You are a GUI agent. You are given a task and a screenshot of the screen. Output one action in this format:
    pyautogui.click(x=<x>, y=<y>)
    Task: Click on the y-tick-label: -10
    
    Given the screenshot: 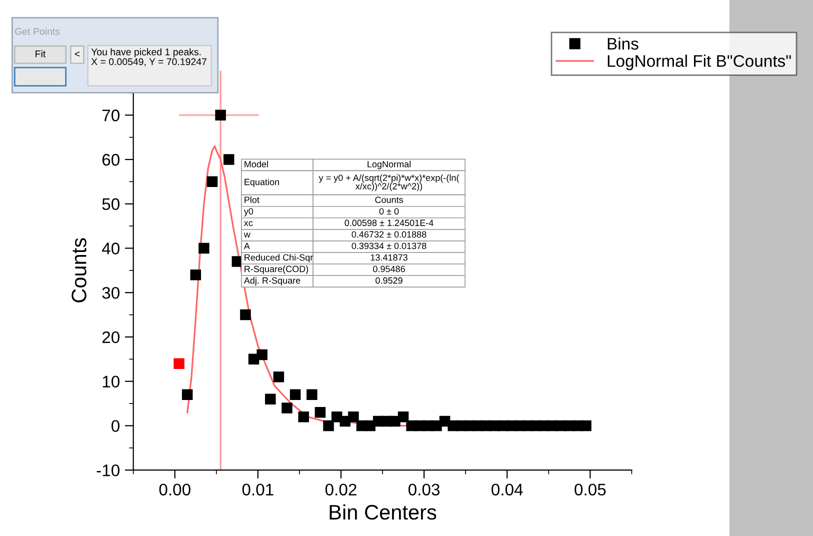 What is the action you would take?
    pyautogui.click(x=108, y=470)
    